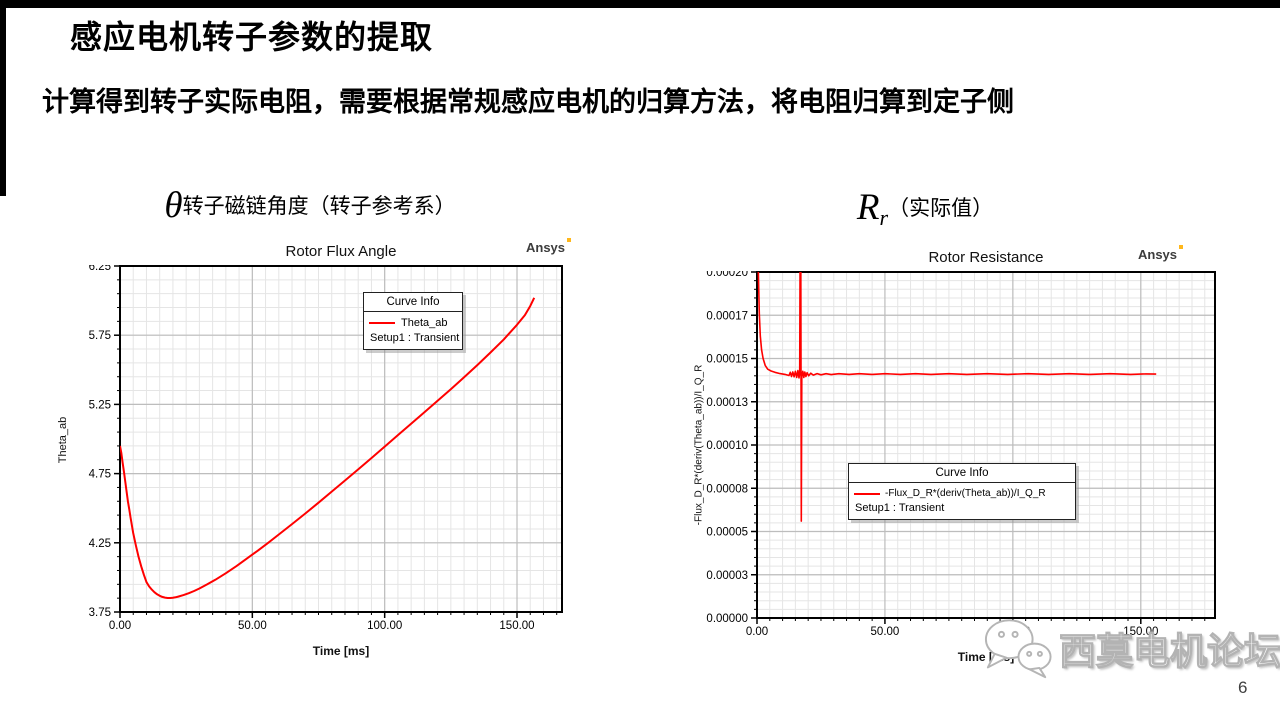  Describe the element at coordinates (173, 205) in the screenshot. I see `theta-symbol: θ` at that location.